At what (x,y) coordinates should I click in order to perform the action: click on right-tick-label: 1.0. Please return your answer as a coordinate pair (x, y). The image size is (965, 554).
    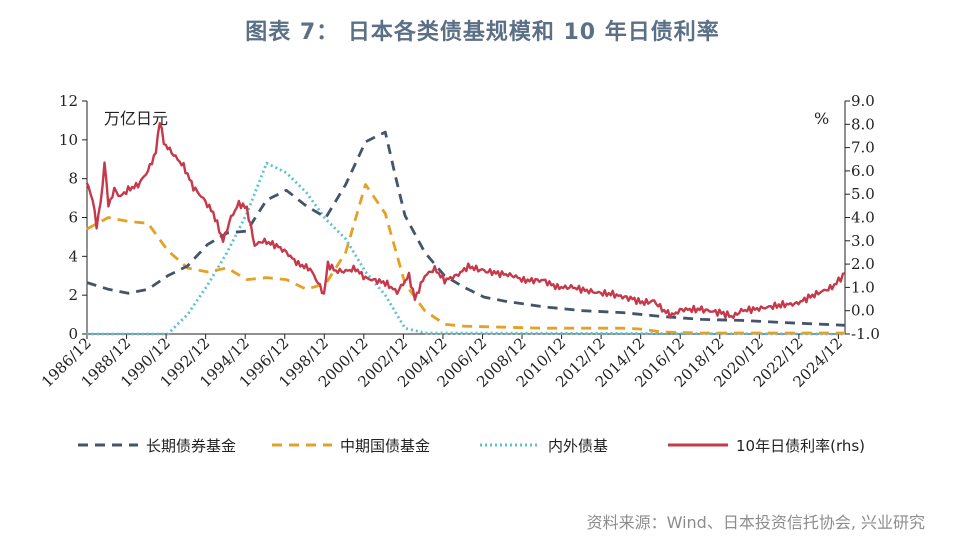
    Looking at the image, I should click on (863, 287).